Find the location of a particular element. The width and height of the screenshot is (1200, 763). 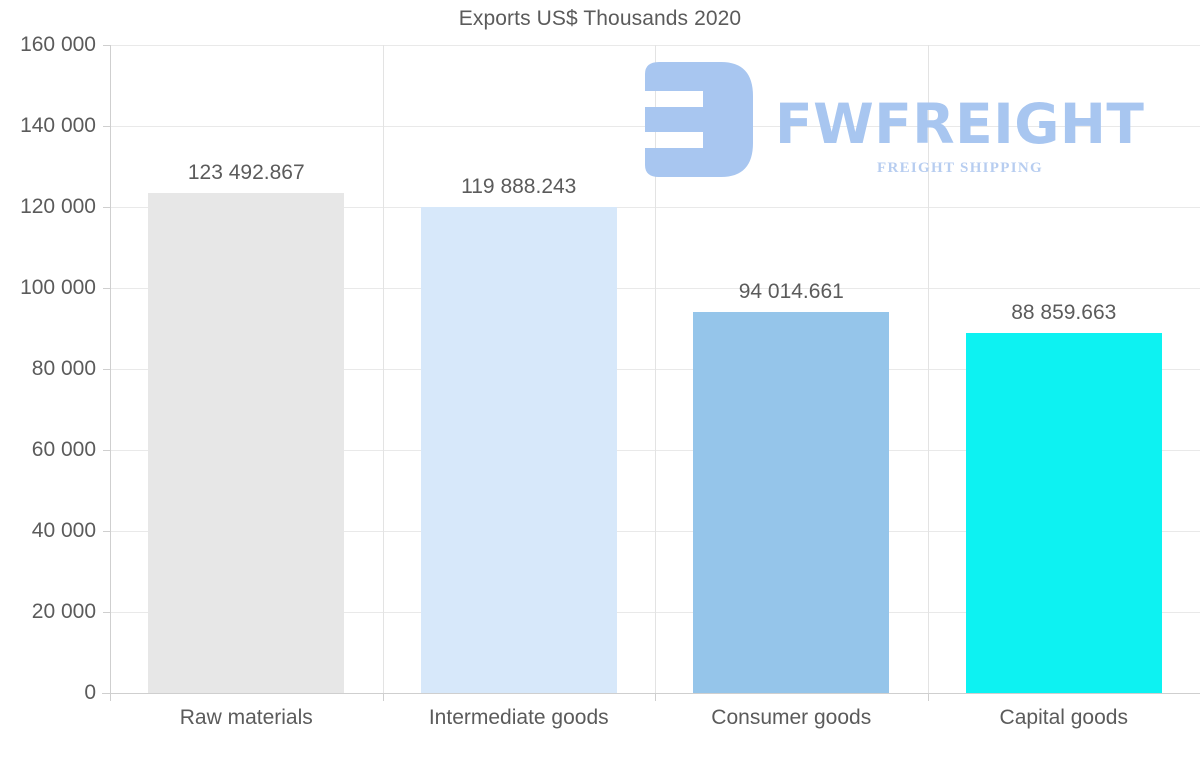

y-axis-tick-label: 40 000 is located at coordinates (63, 530).